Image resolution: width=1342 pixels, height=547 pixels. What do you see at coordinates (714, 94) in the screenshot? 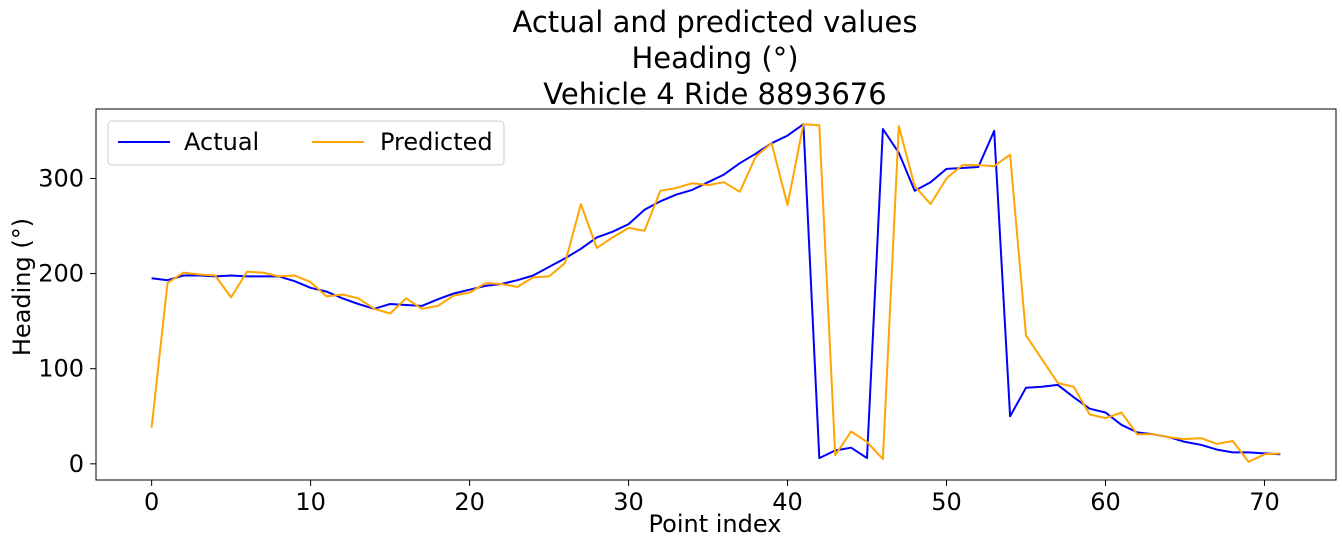
I see `chart-title-line-3: Vehicle 4 Ride 8893676` at bounding box center [714, 94].